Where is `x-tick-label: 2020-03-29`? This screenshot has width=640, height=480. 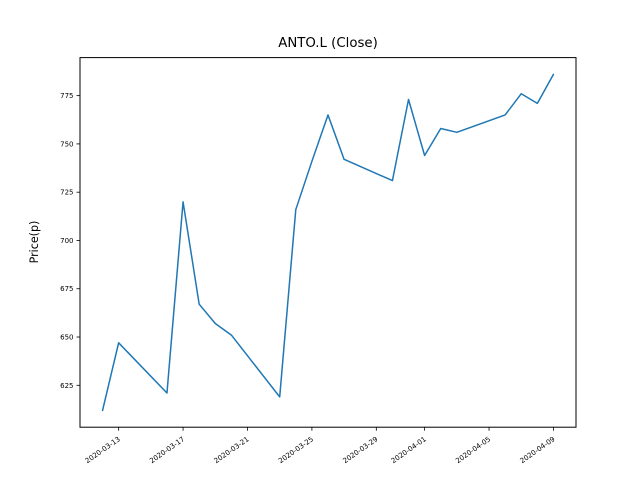
x-tick-label: 2020-03-29 is located at coordinates (361, 450).